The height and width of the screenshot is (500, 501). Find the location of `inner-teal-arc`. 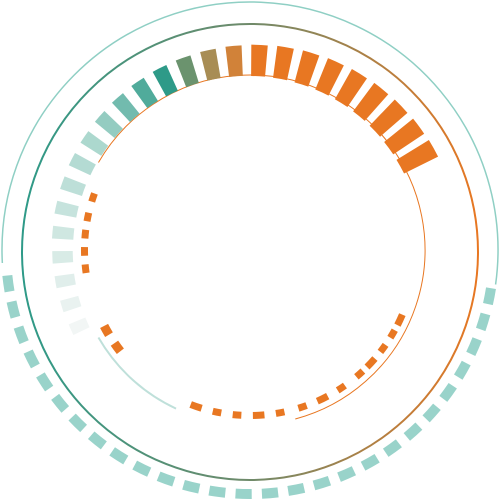

inner-teal-arc is located at coordinates (137, 373).